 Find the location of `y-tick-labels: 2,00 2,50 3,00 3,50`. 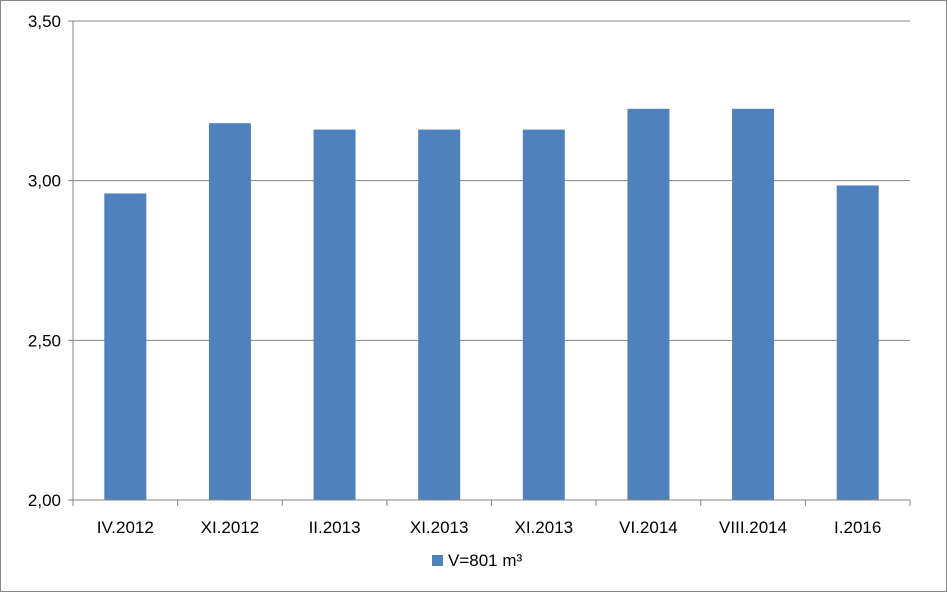

y-tick-labels: 2,00 2,50 3,00 3,50 is located at coordinates (44, 261).